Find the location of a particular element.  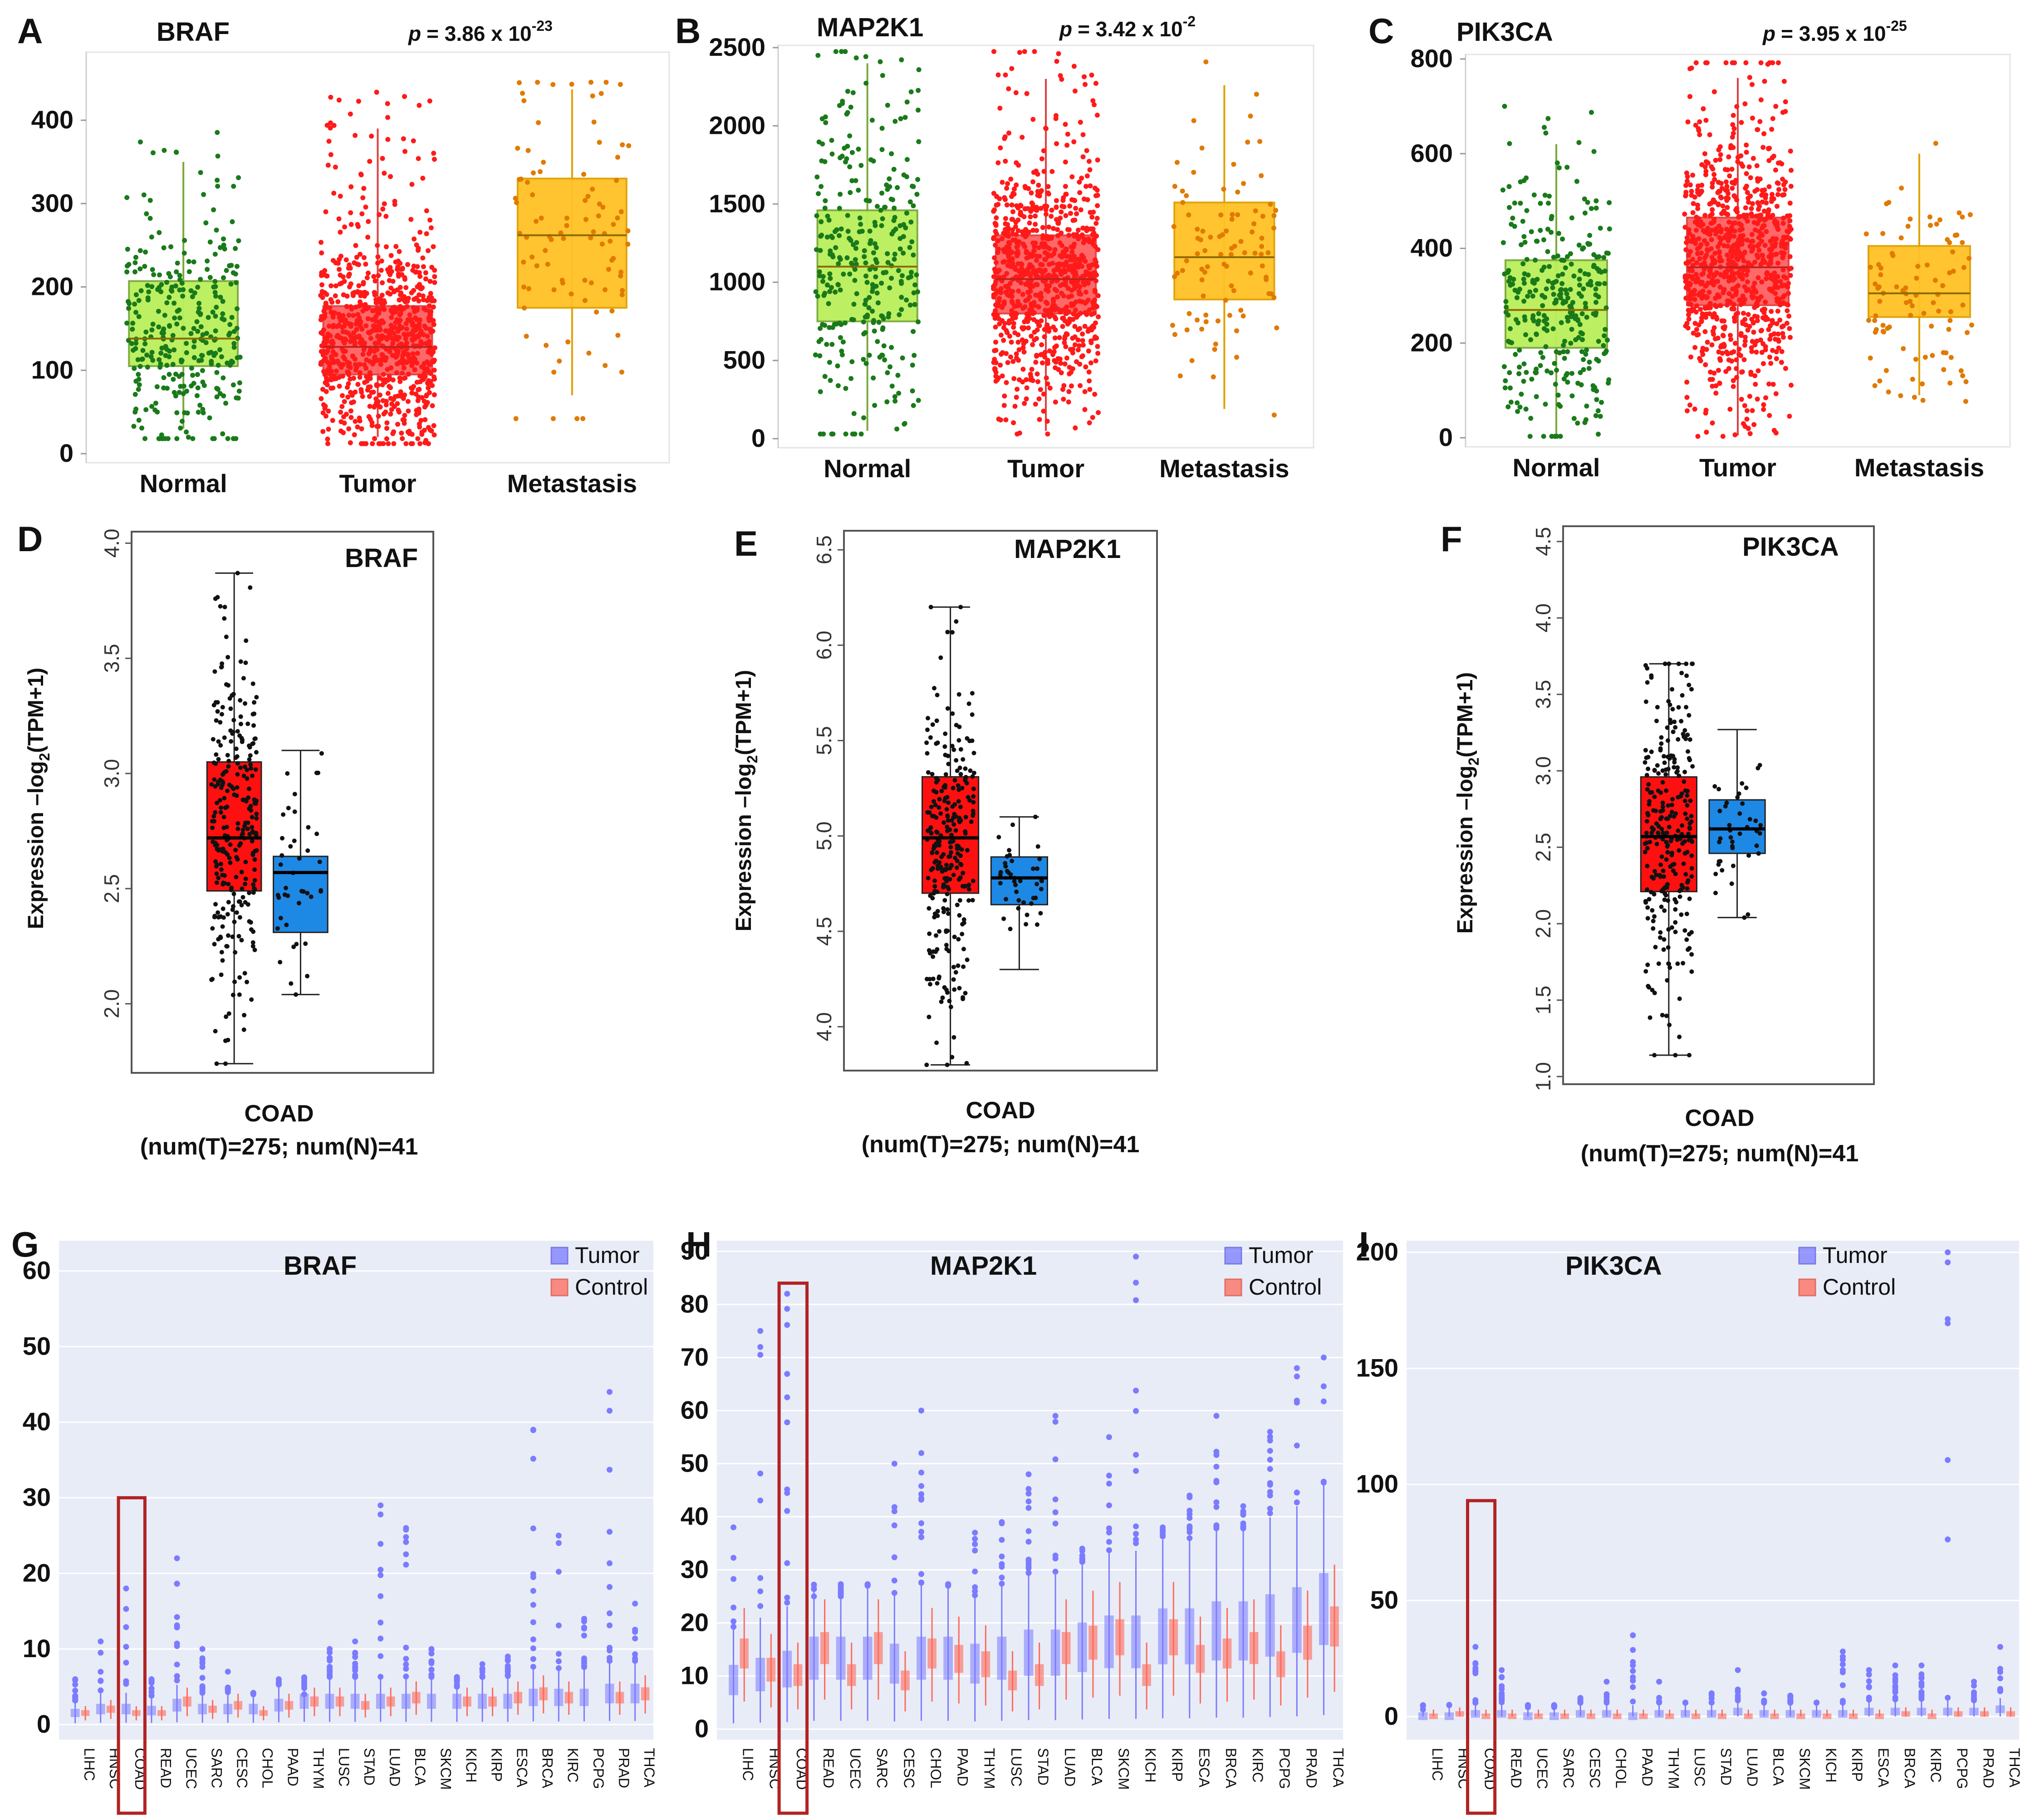

p-symbol: p is located at coordinates (1065, 29).